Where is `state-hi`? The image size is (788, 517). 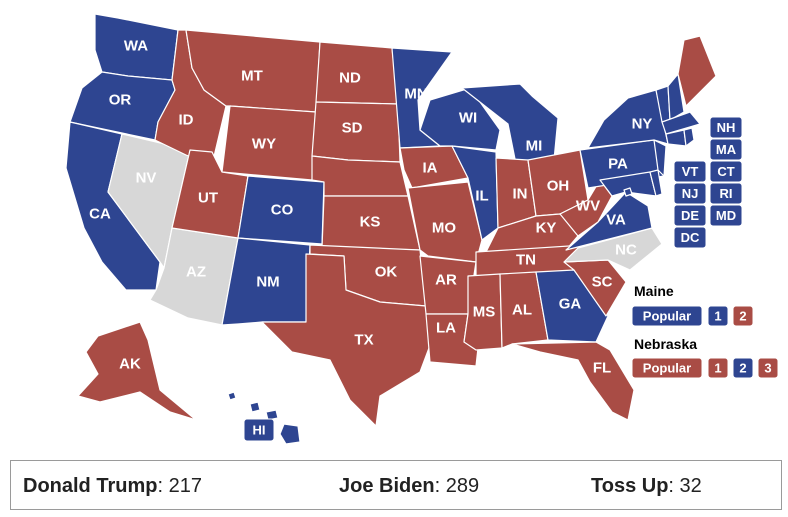
state-hi is located at coordinates (264, 418).